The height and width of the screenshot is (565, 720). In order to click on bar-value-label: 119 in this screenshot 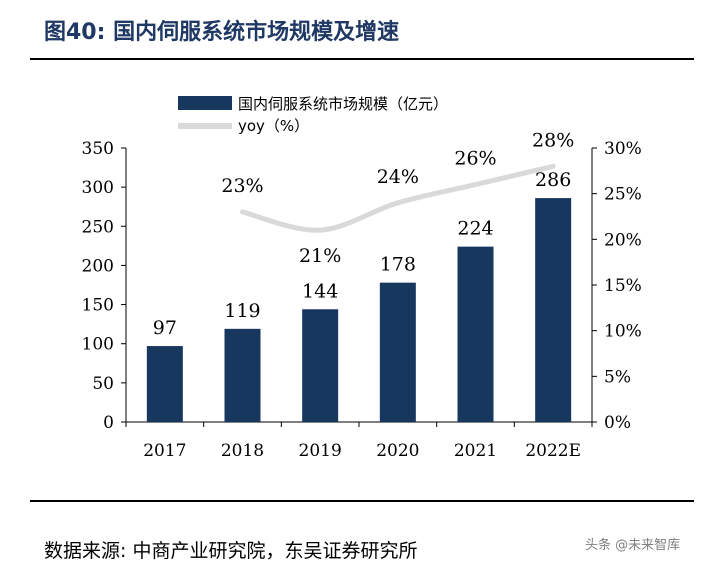, I will do `click(242, 311)`.